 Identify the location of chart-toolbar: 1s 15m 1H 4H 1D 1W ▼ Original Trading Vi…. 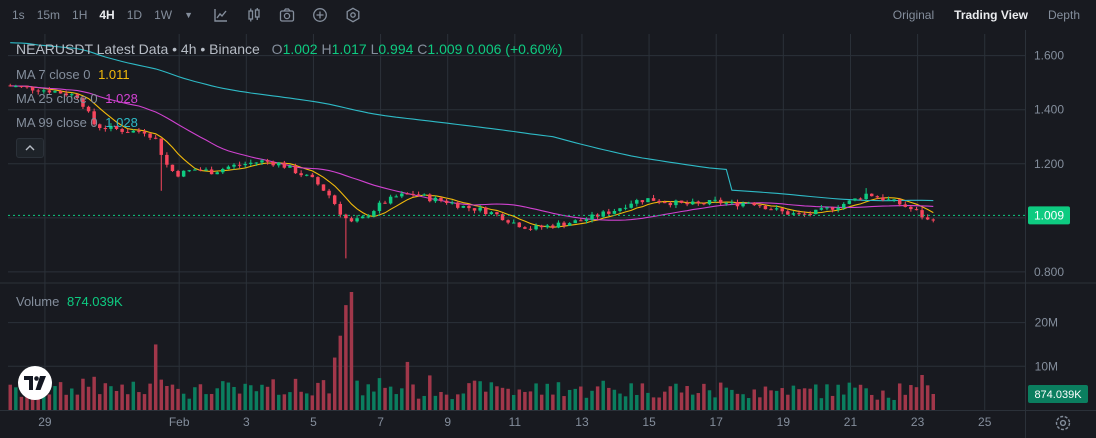
(548, 15).